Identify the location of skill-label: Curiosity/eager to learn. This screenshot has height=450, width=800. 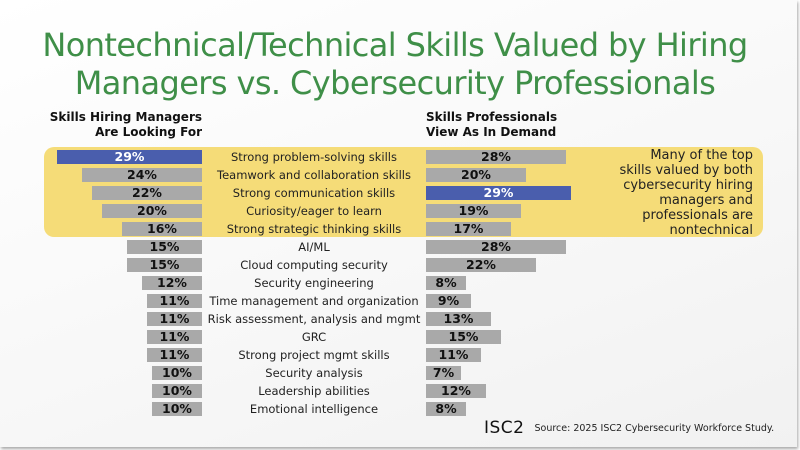
(314, 211).